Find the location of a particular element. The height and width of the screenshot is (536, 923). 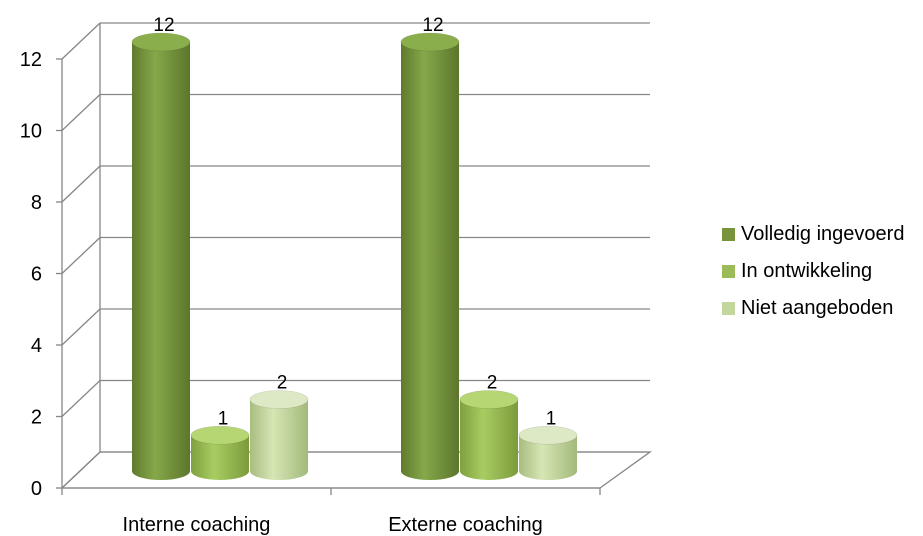

y-tick-label: 8 is located at coordinates (36, 203).